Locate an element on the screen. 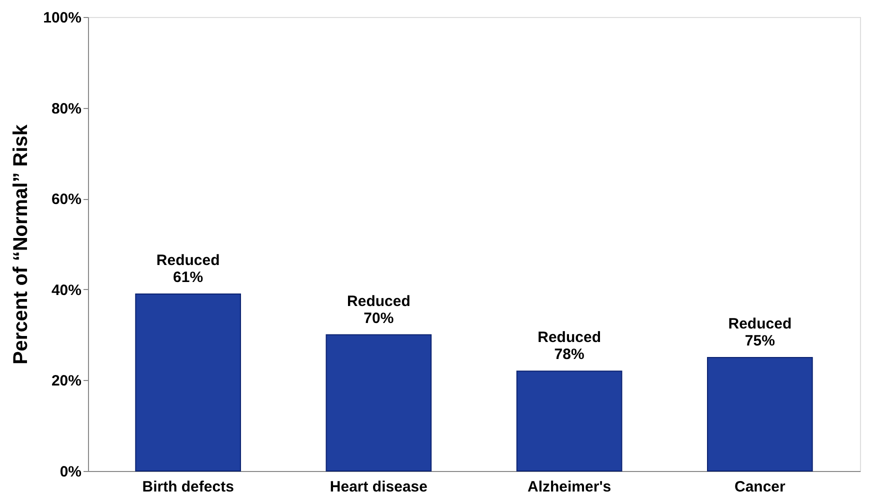 This screenshot has width=870, height=504. y-tick-label: 20% is located at coordinates (66, 381).